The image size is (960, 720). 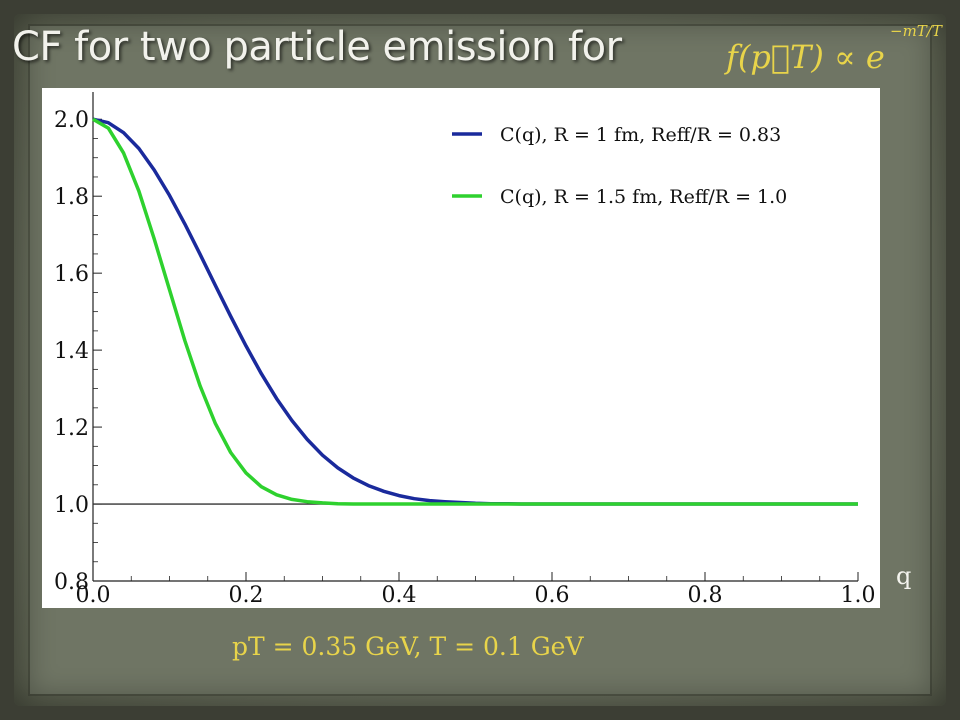 What do you see at coordinates (916, 31) in the screenshot?
I see `title-formula-exponent: −mT/T` at bounding box center [916, 31].